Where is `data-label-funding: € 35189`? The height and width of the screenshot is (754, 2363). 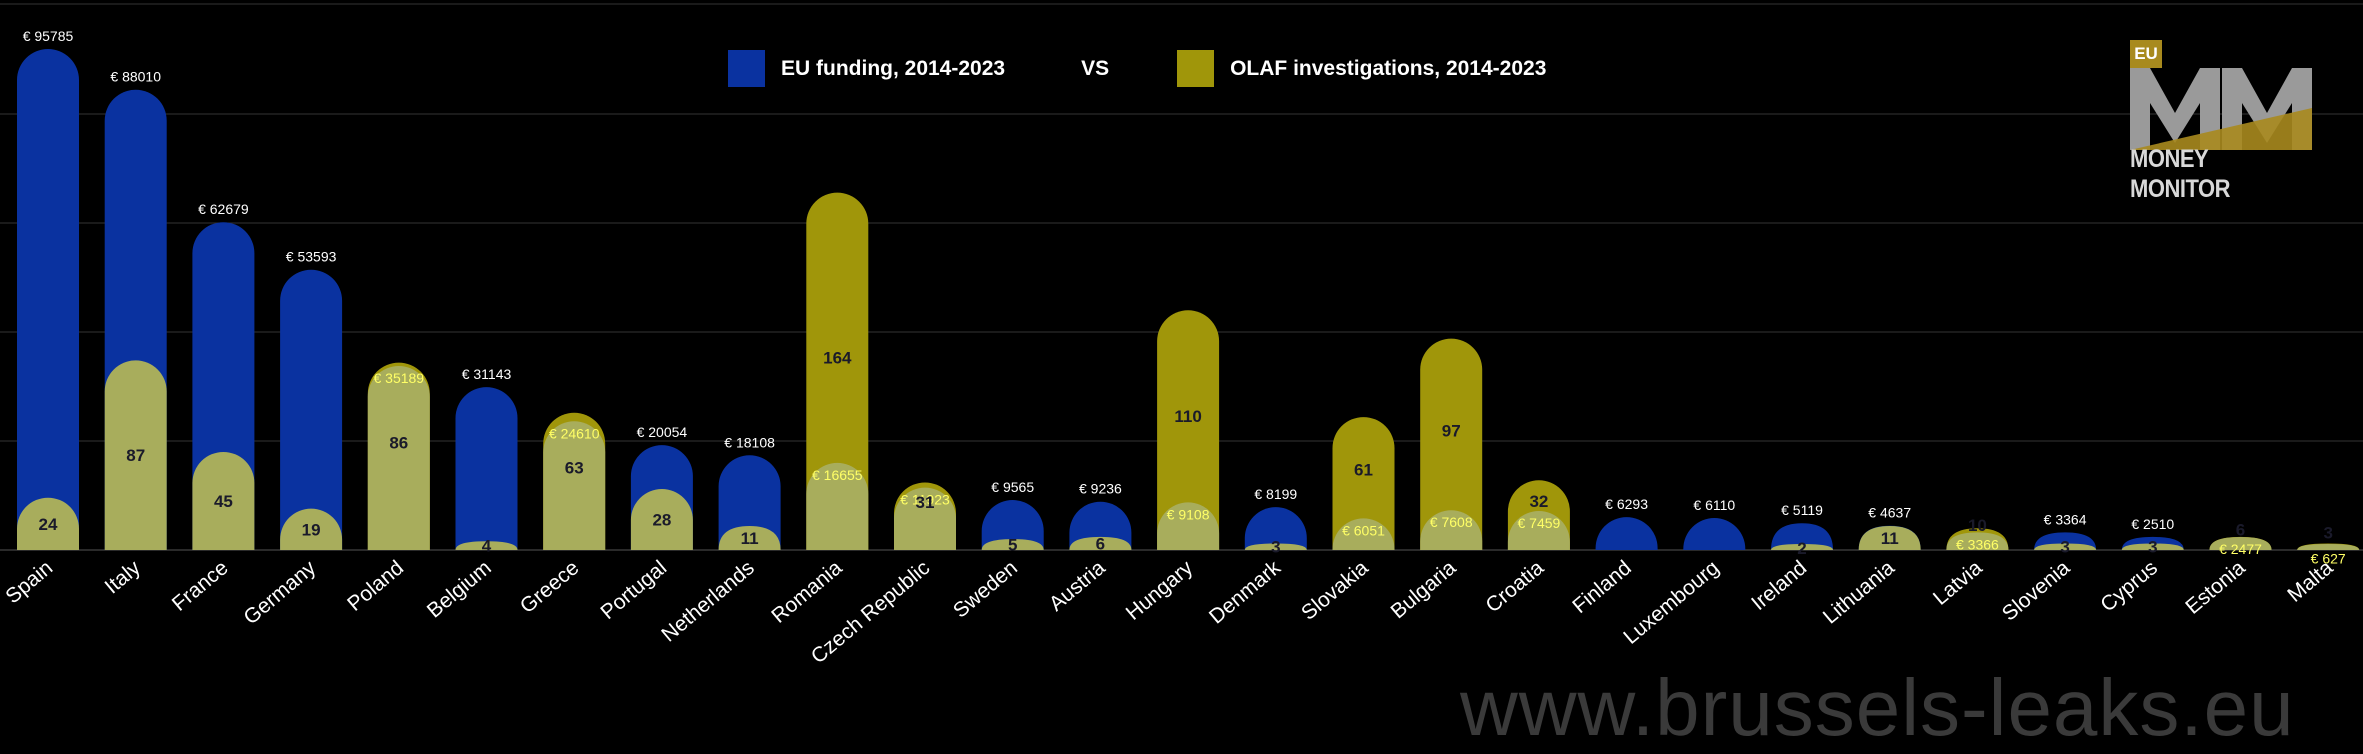
data-label-funding: € 35189 is located at coordinates (398, 378).